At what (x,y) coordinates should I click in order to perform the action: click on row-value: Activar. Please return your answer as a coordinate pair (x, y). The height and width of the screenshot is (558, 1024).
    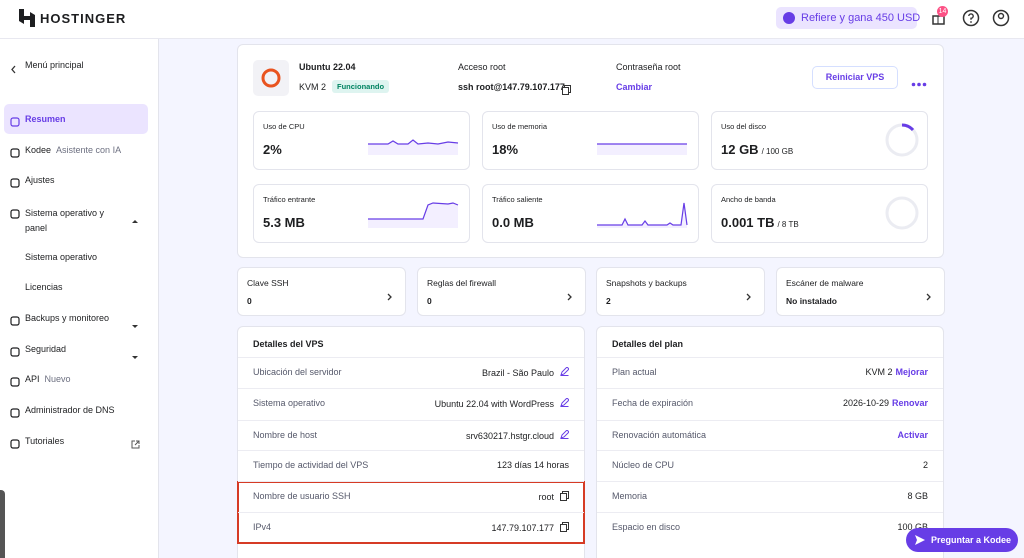
    Looking at the image, I should click on (912, 435).